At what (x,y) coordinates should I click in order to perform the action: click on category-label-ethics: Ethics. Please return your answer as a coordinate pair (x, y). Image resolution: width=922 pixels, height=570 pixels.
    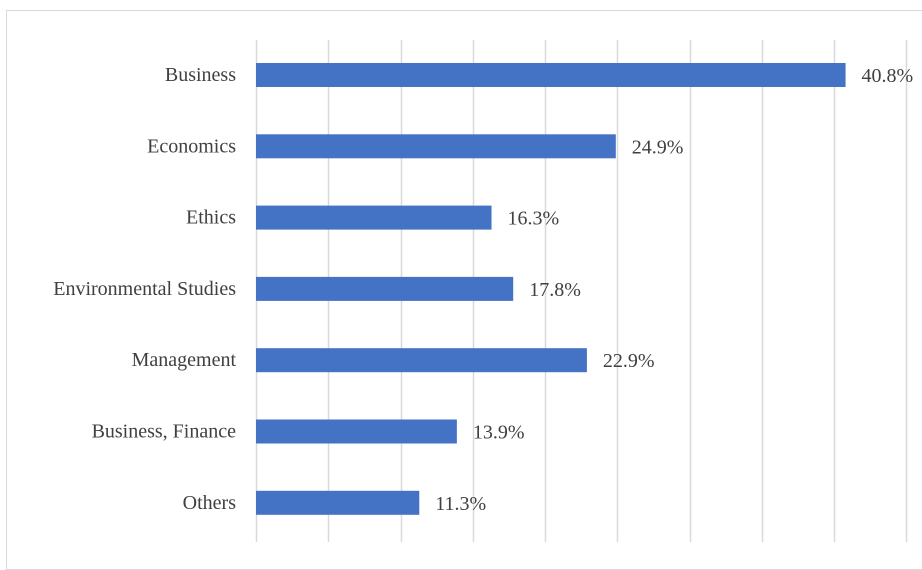
    Looking at the image, I should click on (211, 218).